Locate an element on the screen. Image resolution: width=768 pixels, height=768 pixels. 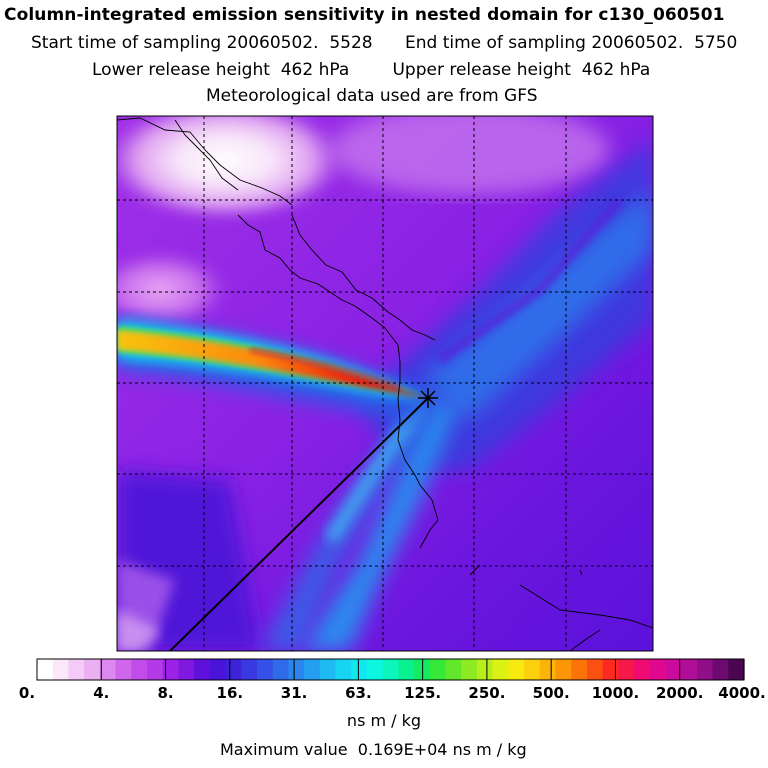
colorbar-units: ns m / kg is located at coordinates (384, 720).